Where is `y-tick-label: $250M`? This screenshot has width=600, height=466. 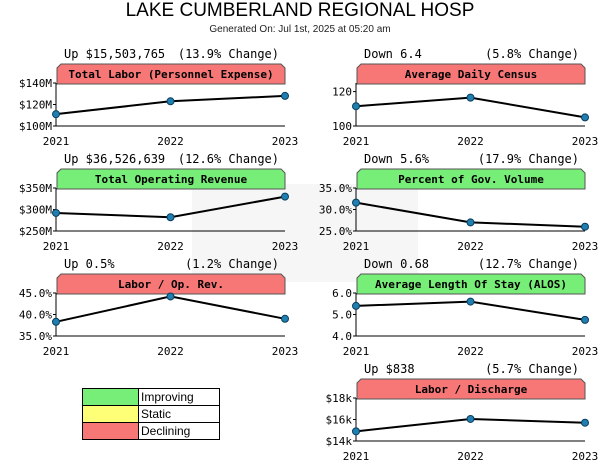
y-tick-label: $250M is located at coordinates (35, 231).